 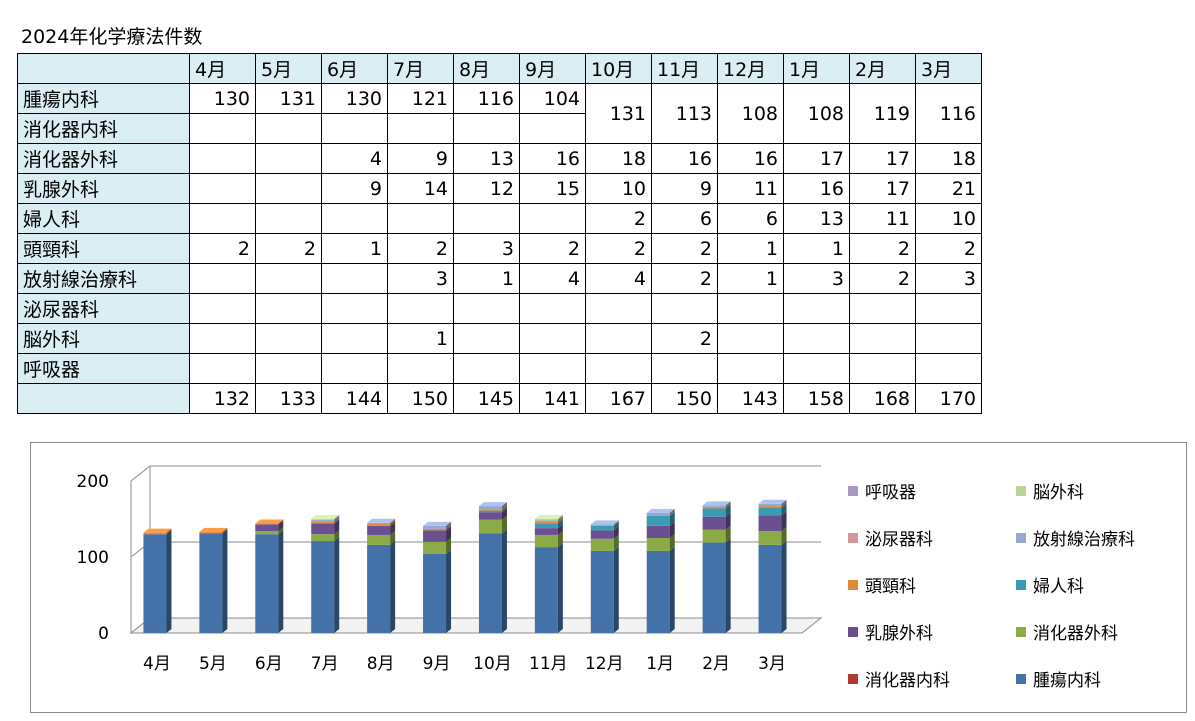 I want to click on legend-item: 頭頸科, so click(x=882, y=584).